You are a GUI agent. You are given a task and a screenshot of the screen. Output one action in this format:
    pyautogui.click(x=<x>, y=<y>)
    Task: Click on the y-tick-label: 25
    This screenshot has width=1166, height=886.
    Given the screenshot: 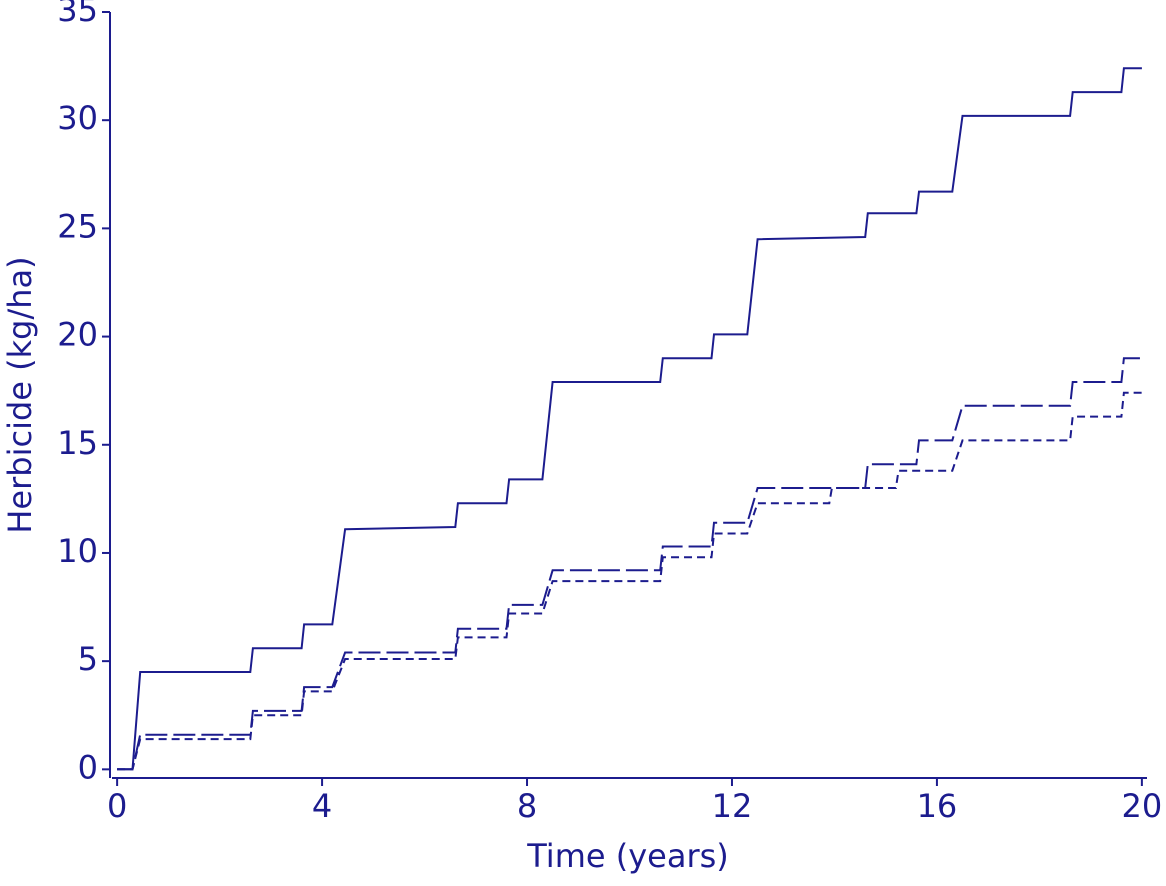 What is the action you would take?
    pyautogui.click(x=77, y=226)
    